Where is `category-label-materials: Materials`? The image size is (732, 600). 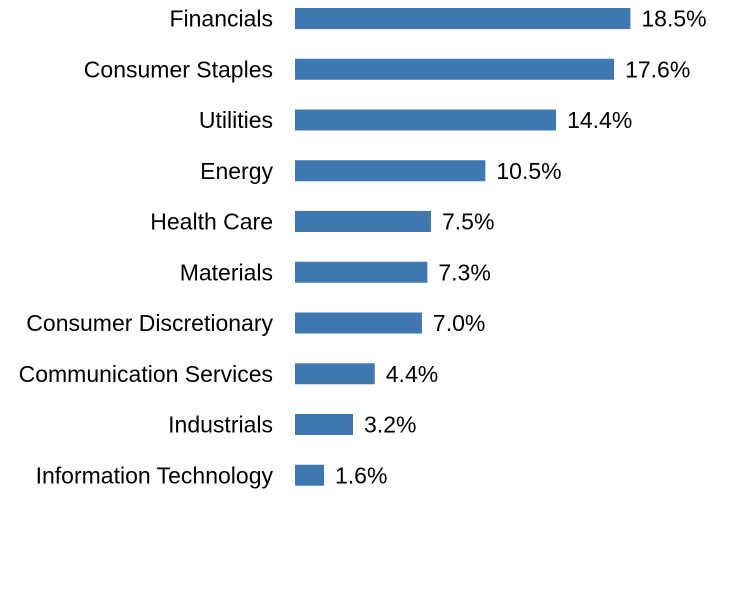 category-label-materials: Materials is located at coordinates (226, 272).